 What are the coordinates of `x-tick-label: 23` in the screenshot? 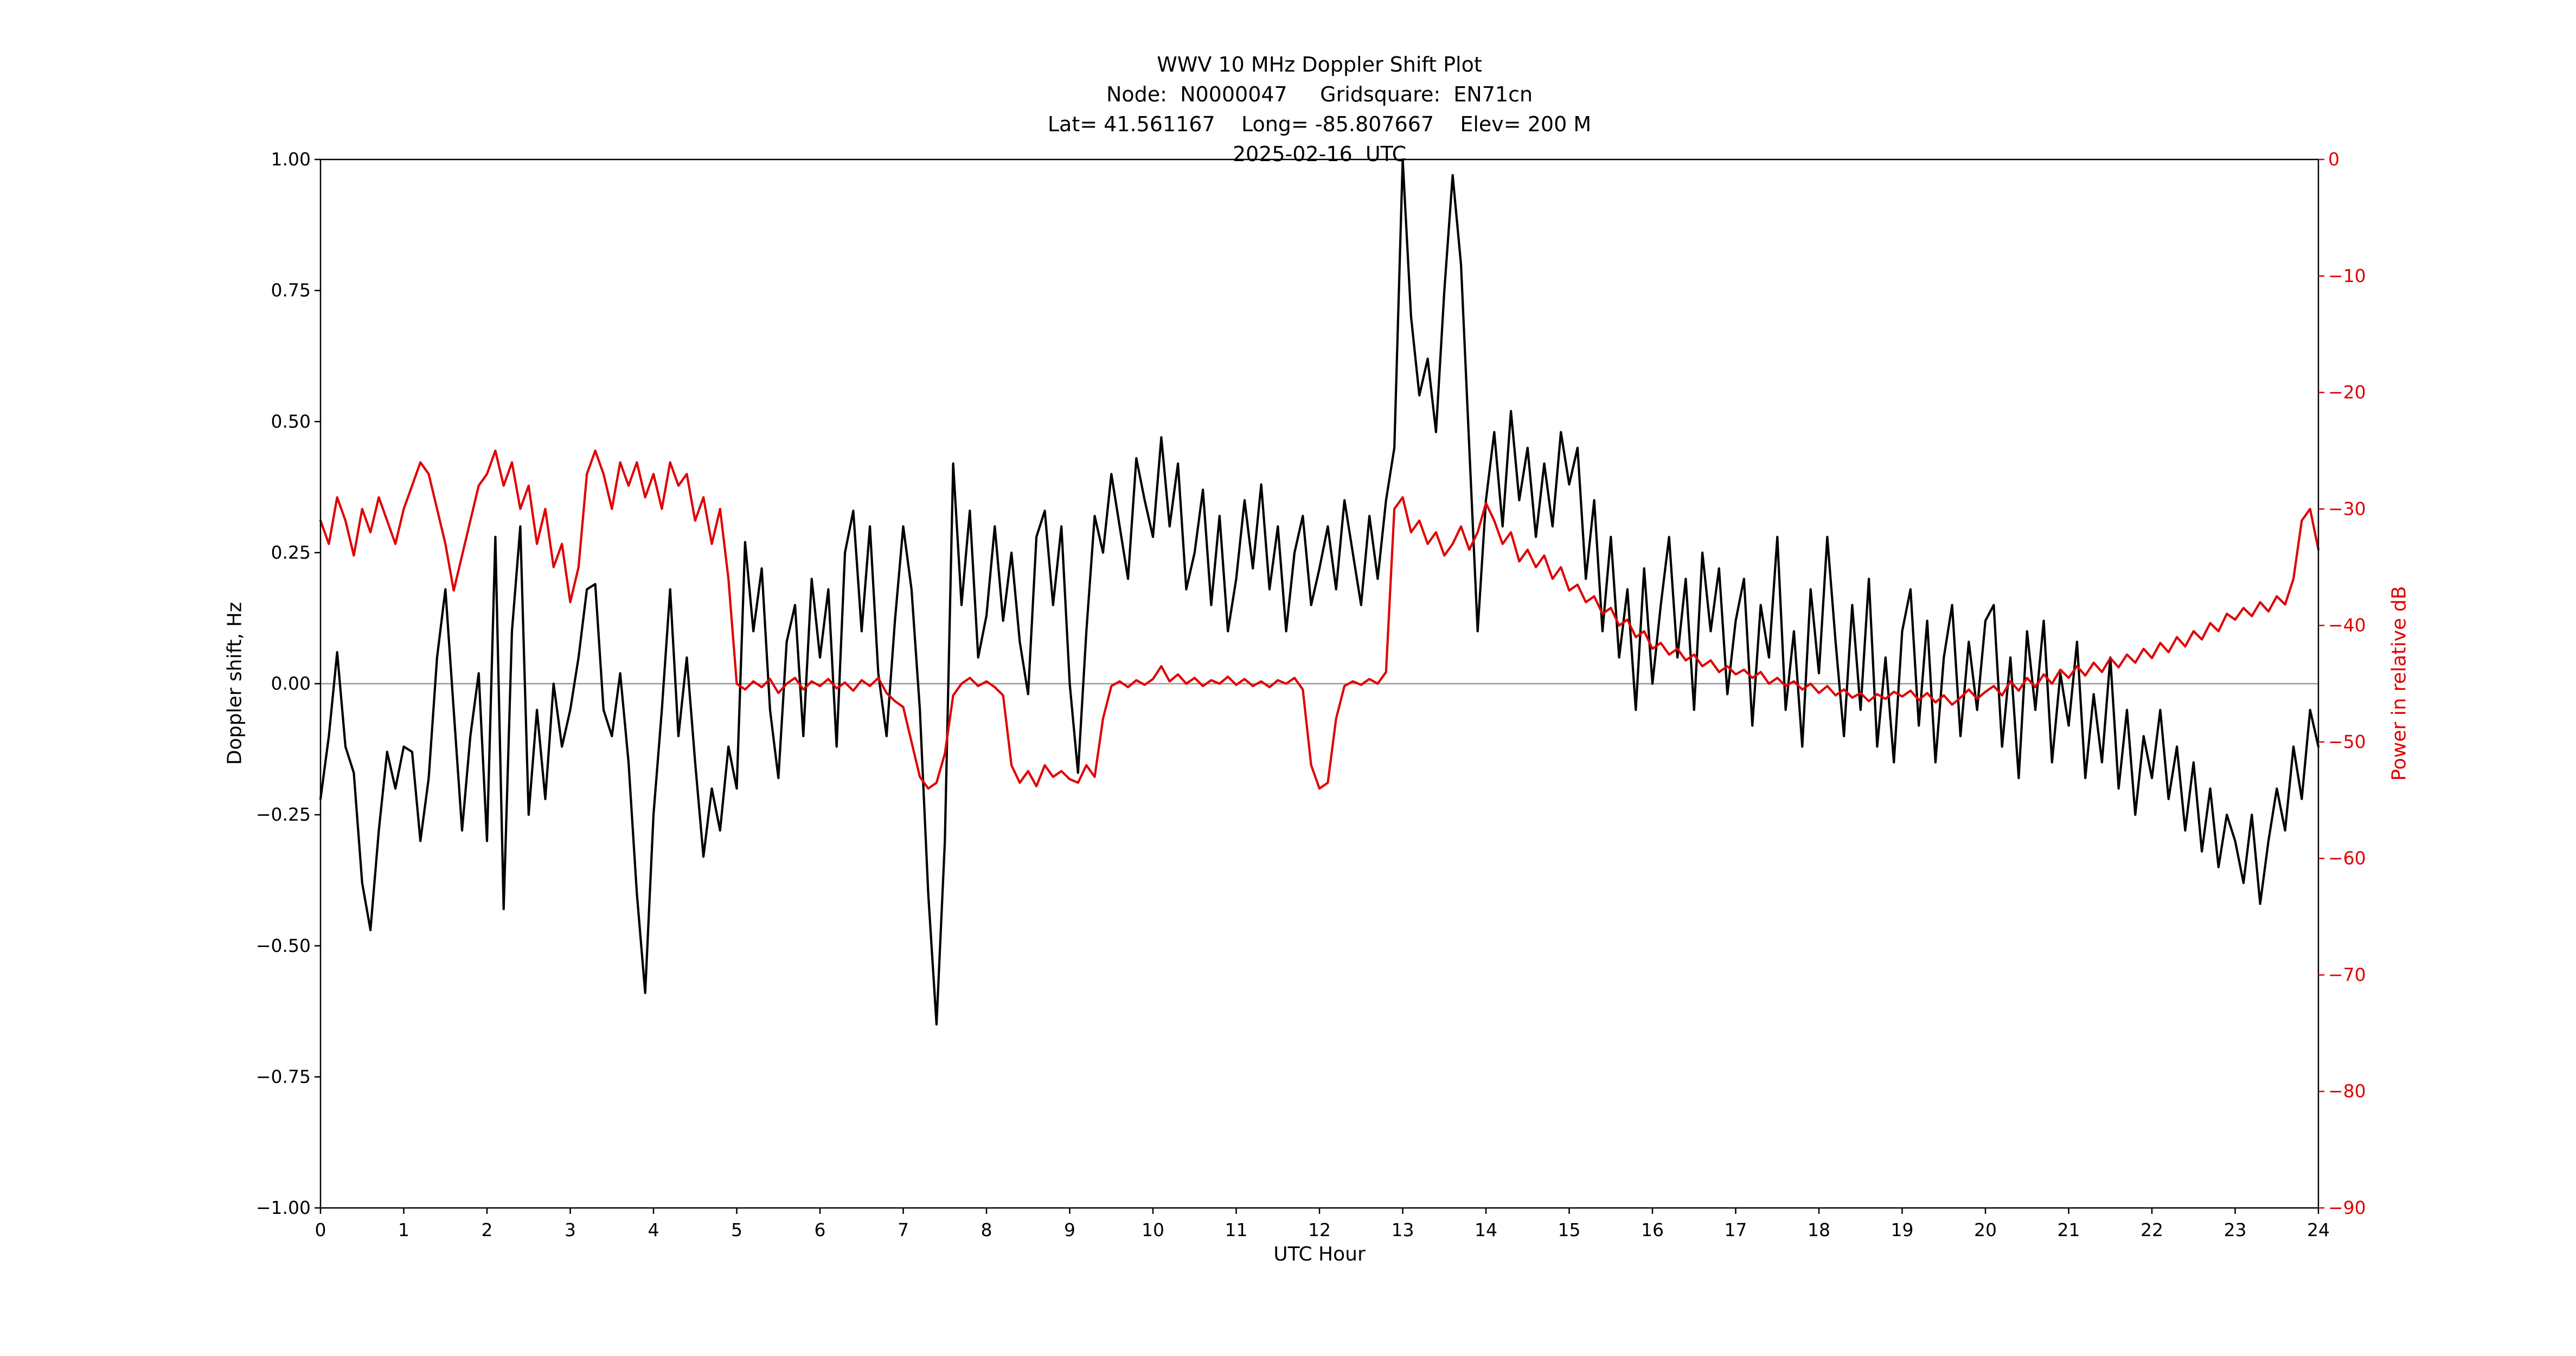 It's located at (2235, 1229).